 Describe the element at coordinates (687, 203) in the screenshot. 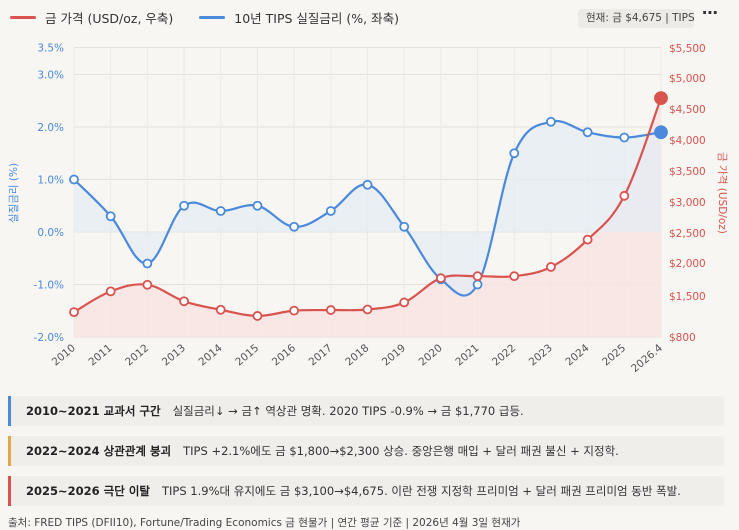

I see `y-right-tick-label: $3,000` at that location.